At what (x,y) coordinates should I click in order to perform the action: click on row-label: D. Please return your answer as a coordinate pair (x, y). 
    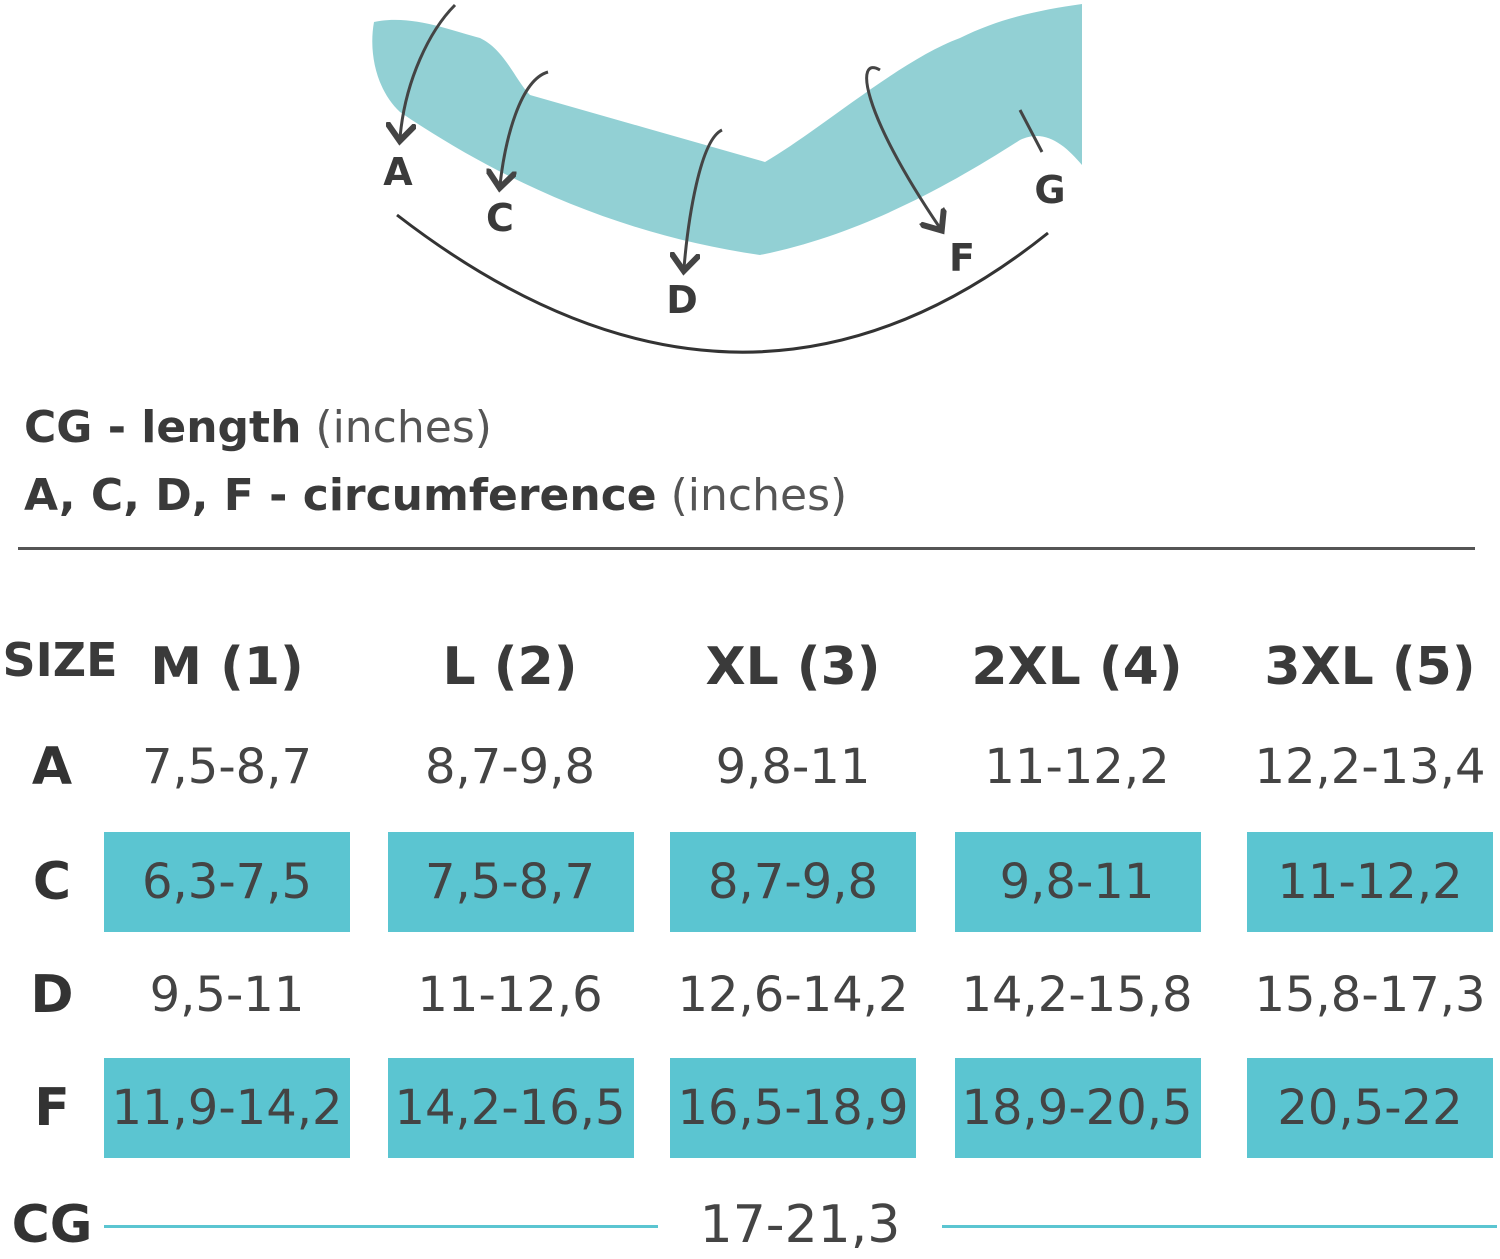
    Looking at the image, I should click on (52, 995).